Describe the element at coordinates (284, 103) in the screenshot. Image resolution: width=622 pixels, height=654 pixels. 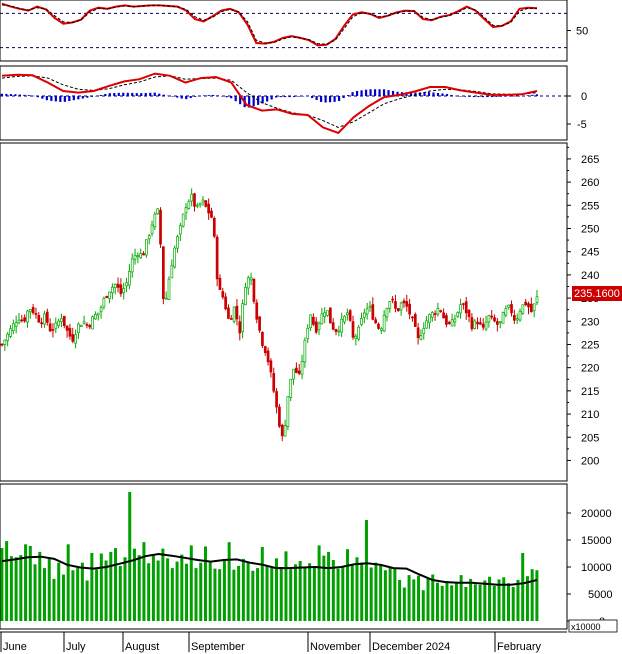
I see `macd-panel` at that location.